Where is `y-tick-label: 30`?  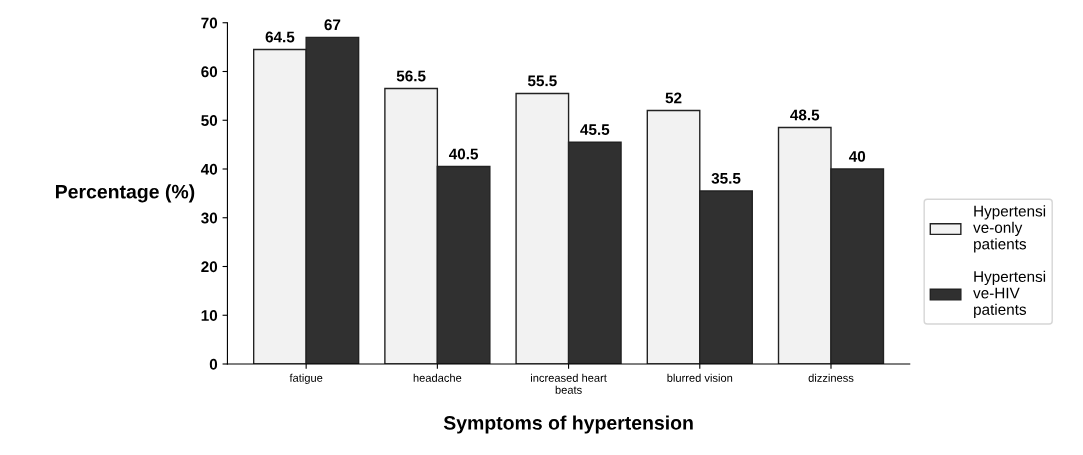 y-tick-label: 30 is located at coordinates (209, 218).